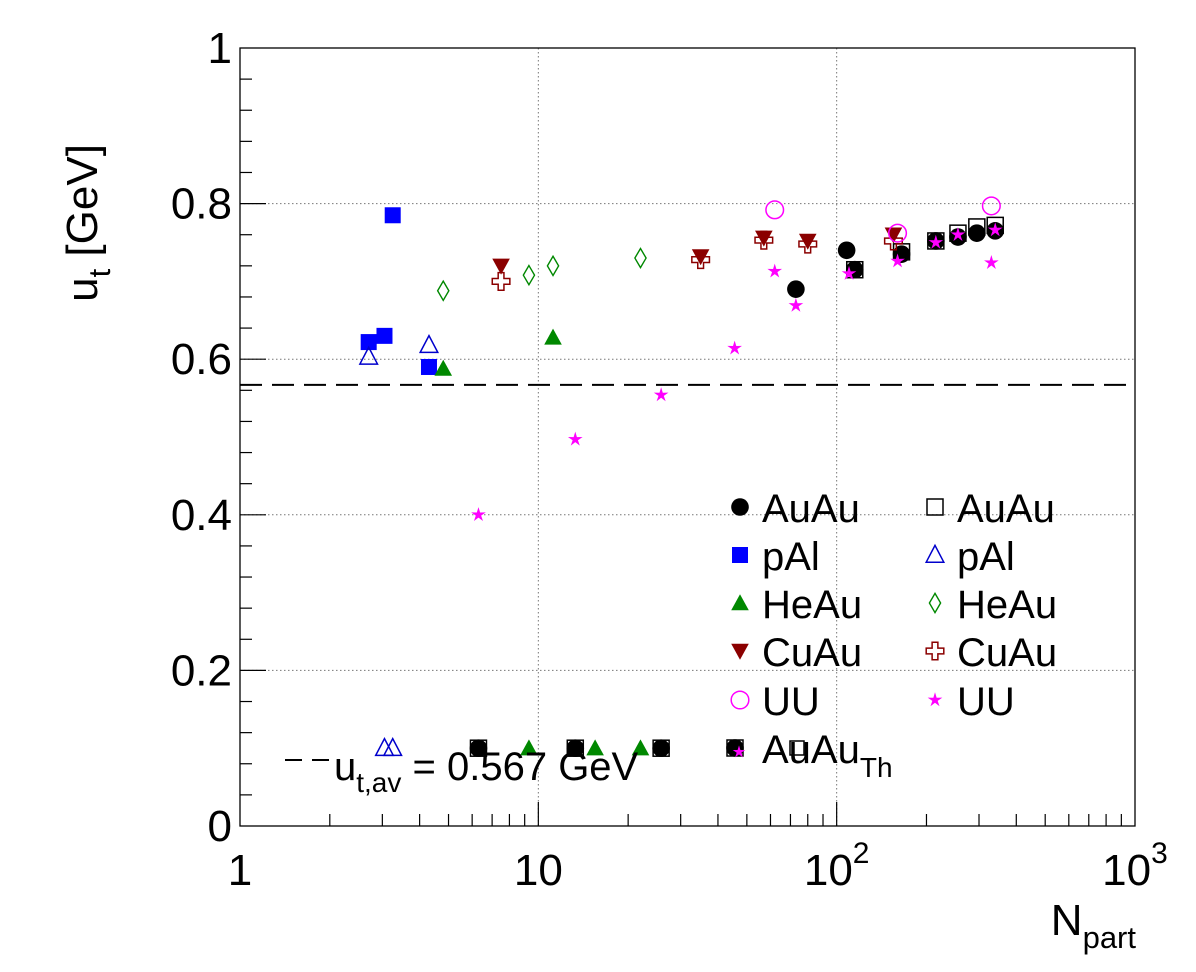 The image size is (1196, 972). I want to click on y-axis-label: ut [GeV], so click(87, 223).